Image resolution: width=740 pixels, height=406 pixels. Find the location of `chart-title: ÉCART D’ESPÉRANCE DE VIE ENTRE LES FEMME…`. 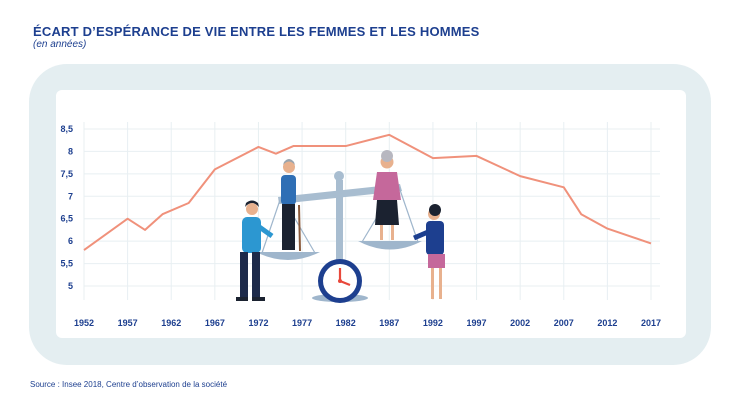

chart-title: ÉCART D’ESPÉRANCE DE VIE ENTRE LES FEMME… is located at coordinates (256, 31).